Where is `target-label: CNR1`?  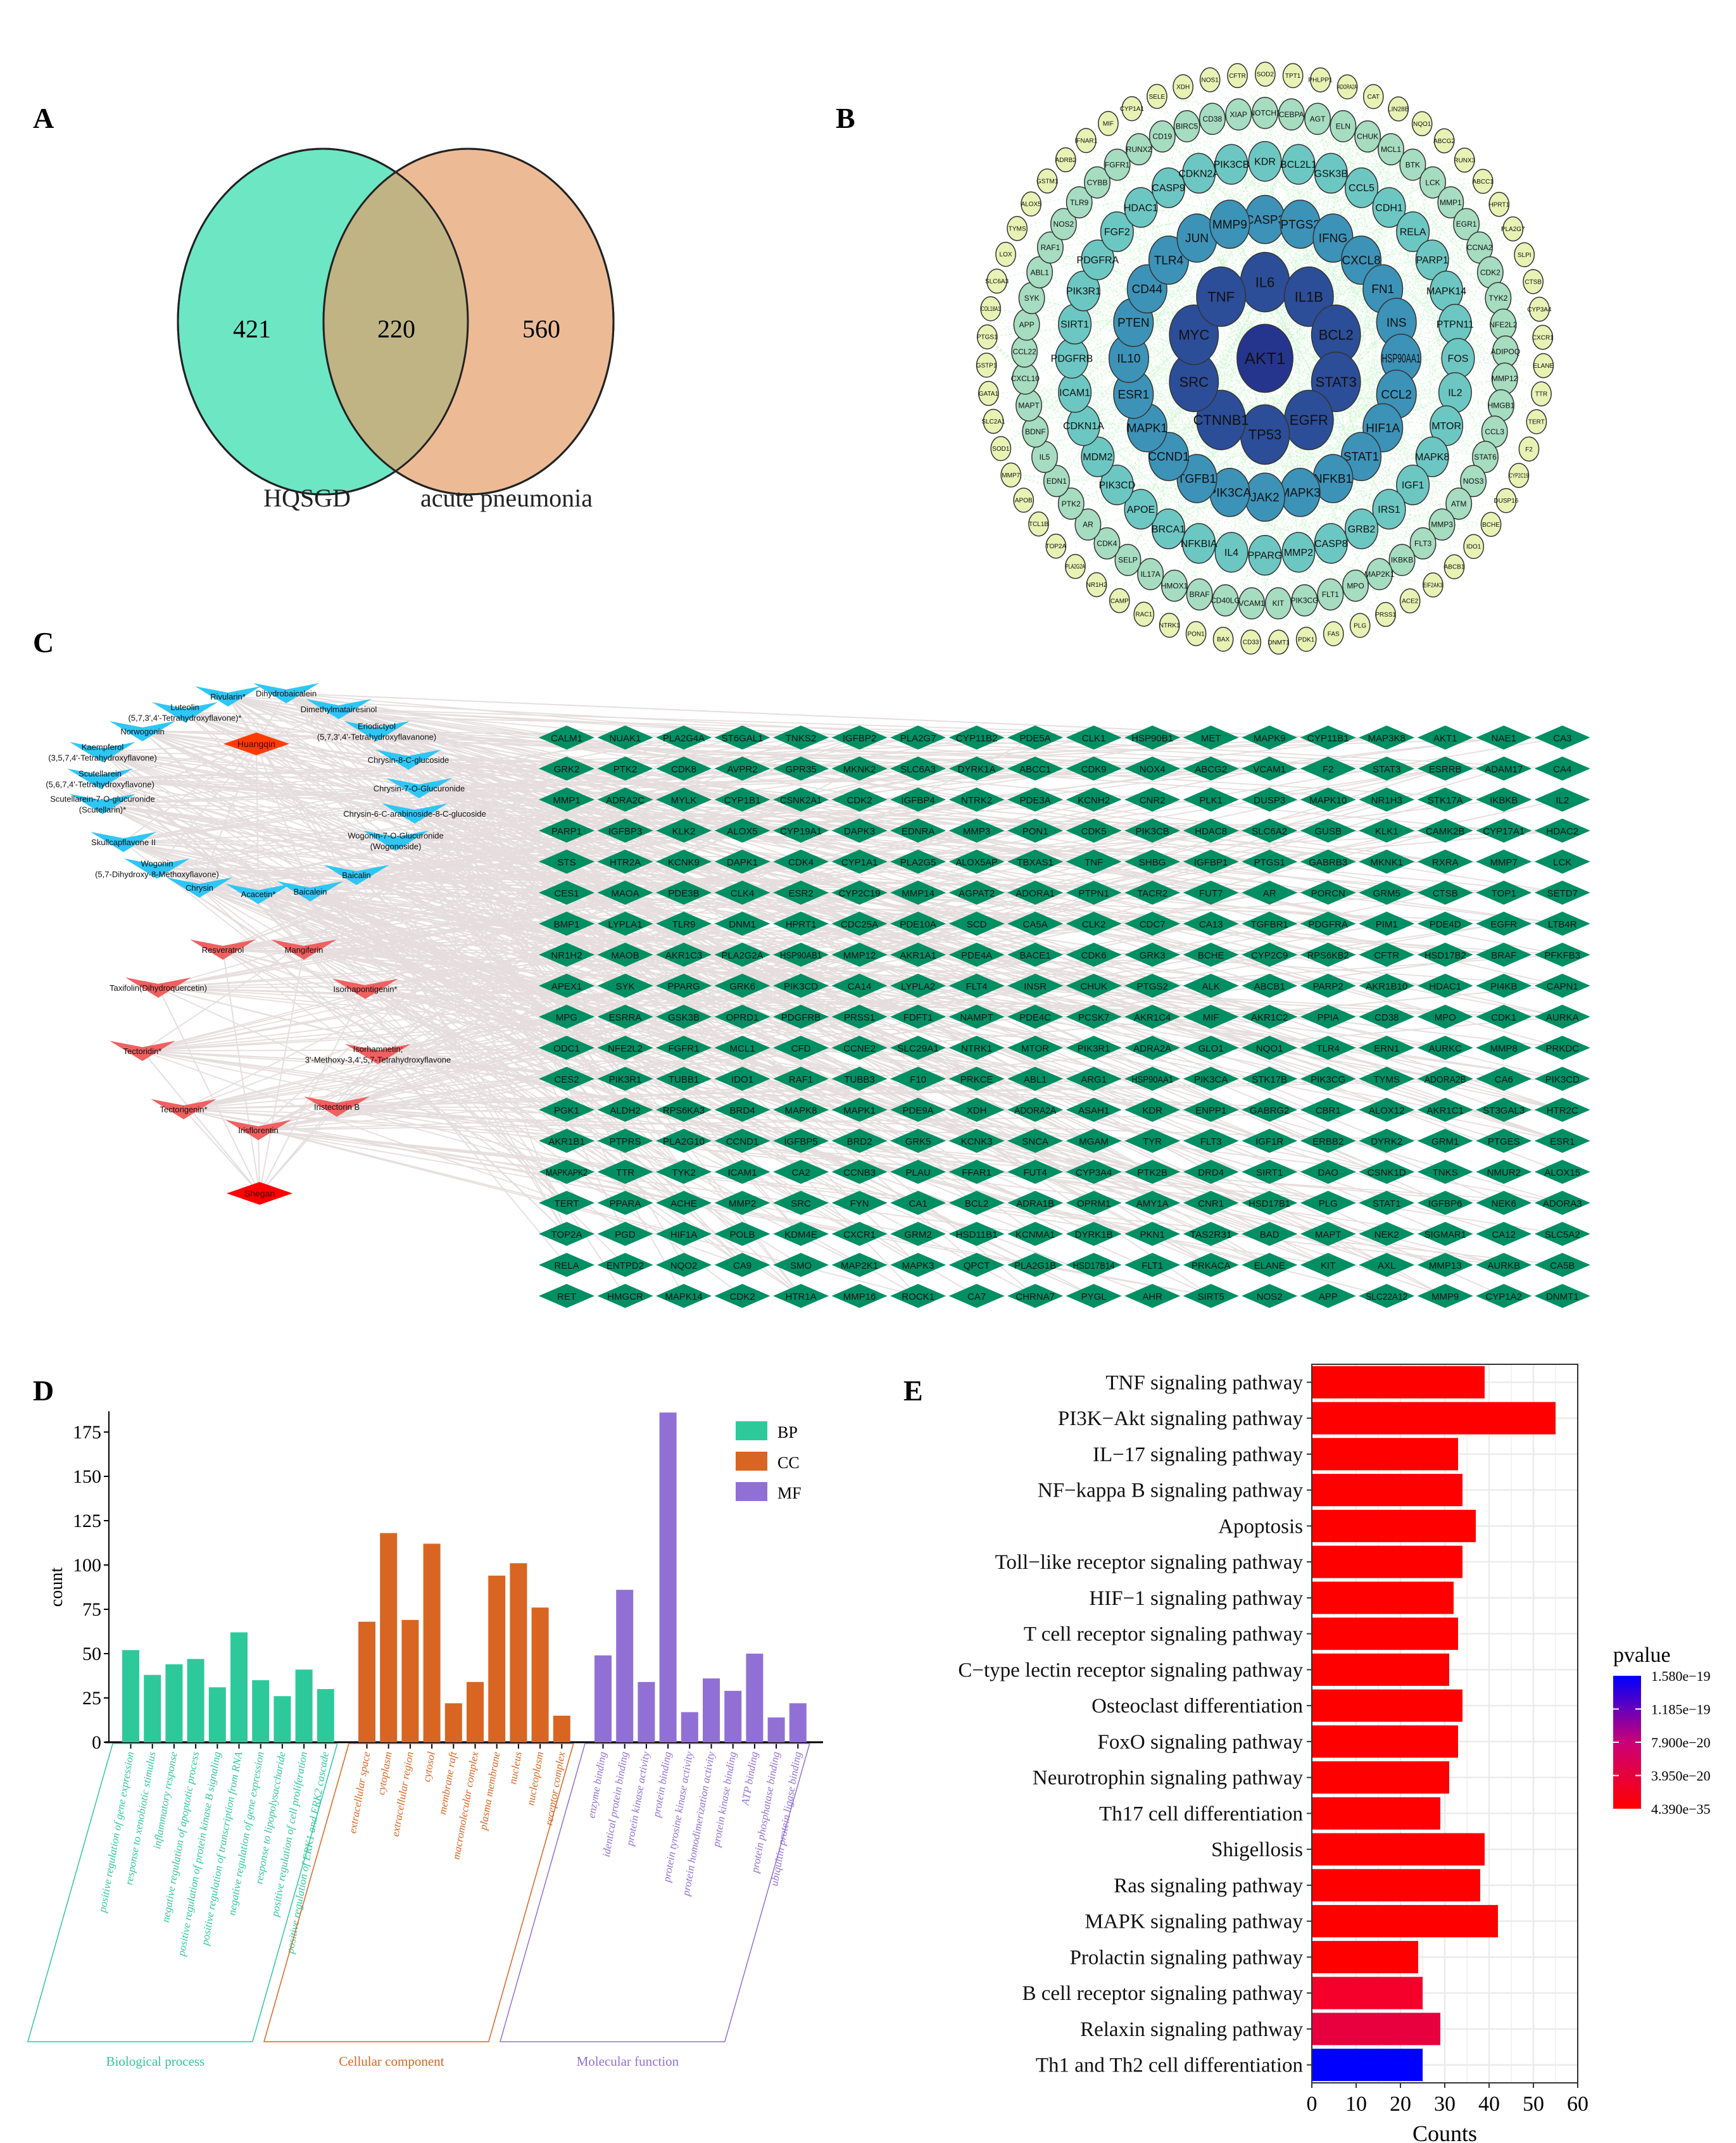
target-label: CNR1 is located at coordinates (1211, 1203).